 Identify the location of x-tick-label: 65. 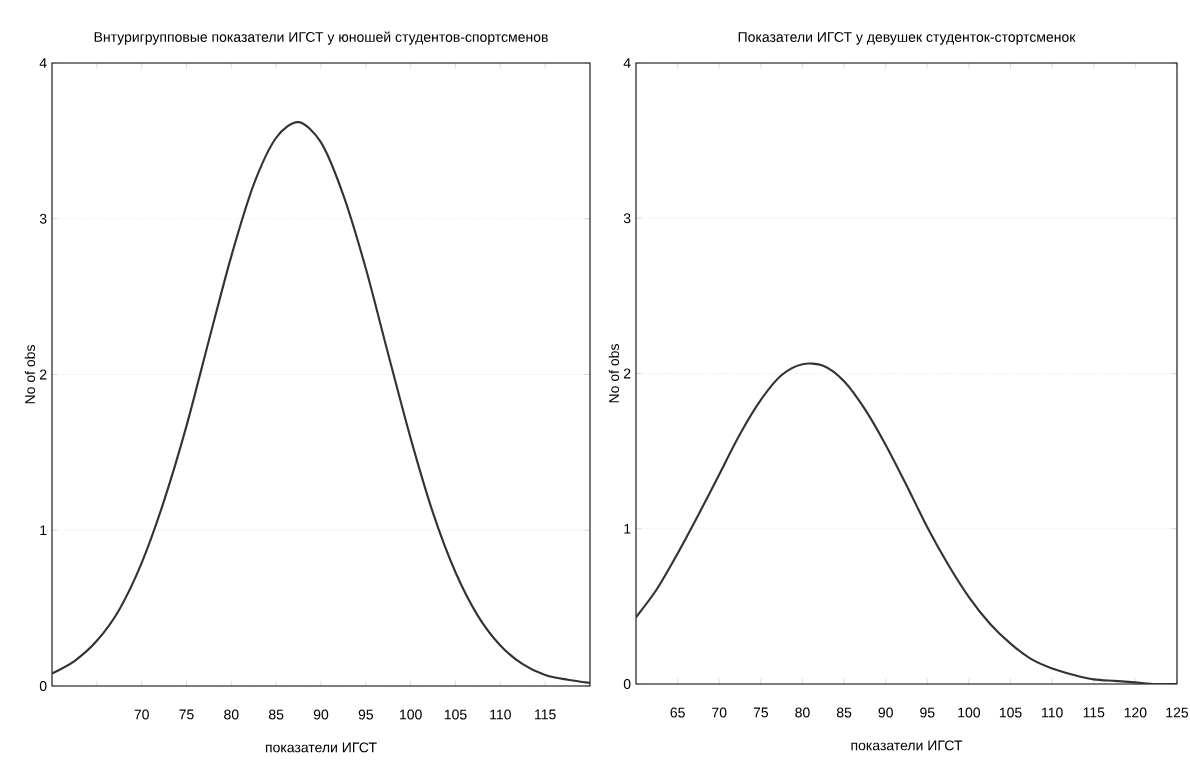
(677, 712).